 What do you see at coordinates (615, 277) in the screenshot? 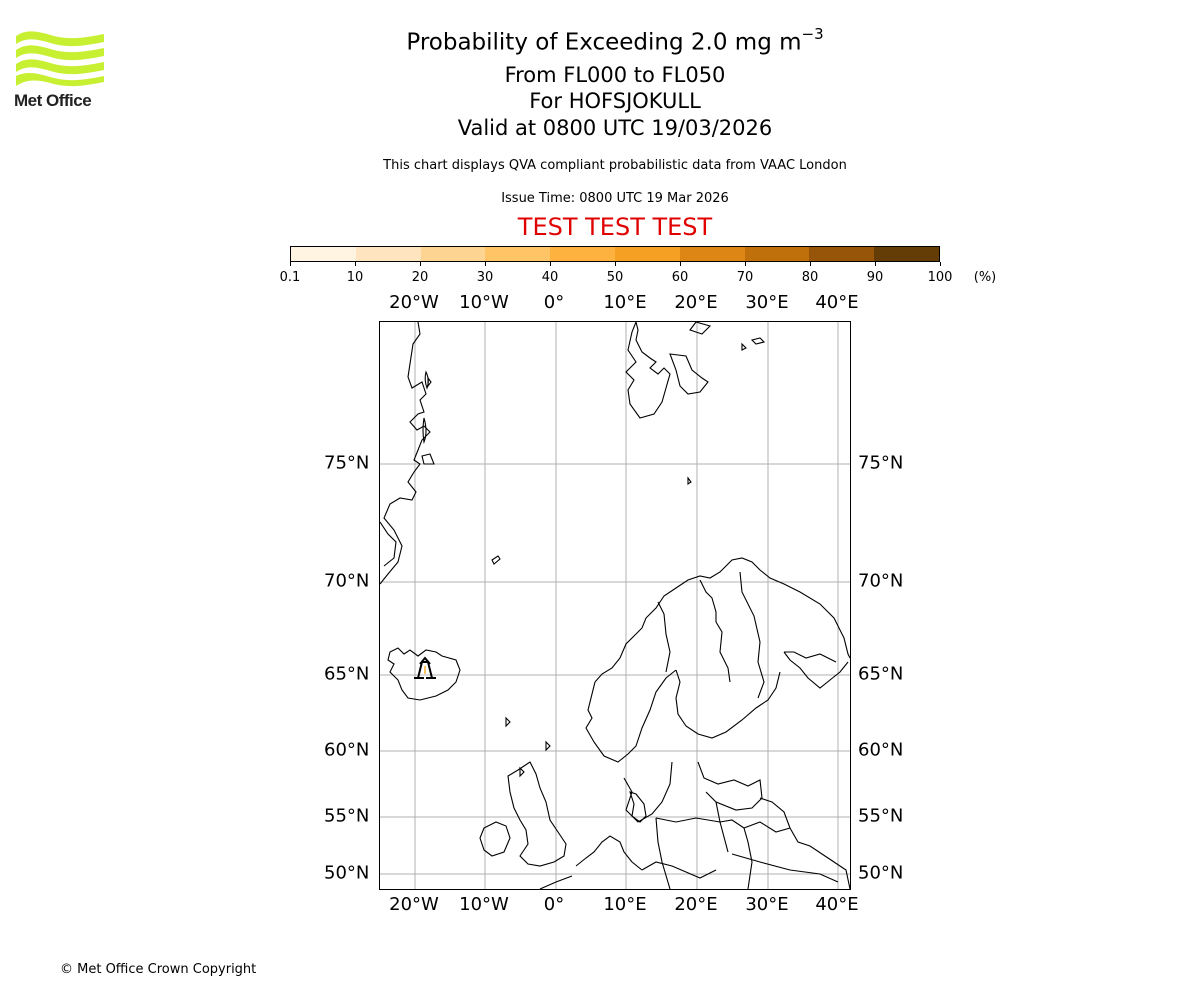
I see `colorbar-tick-label: 50` at bounding box center [615, 277].